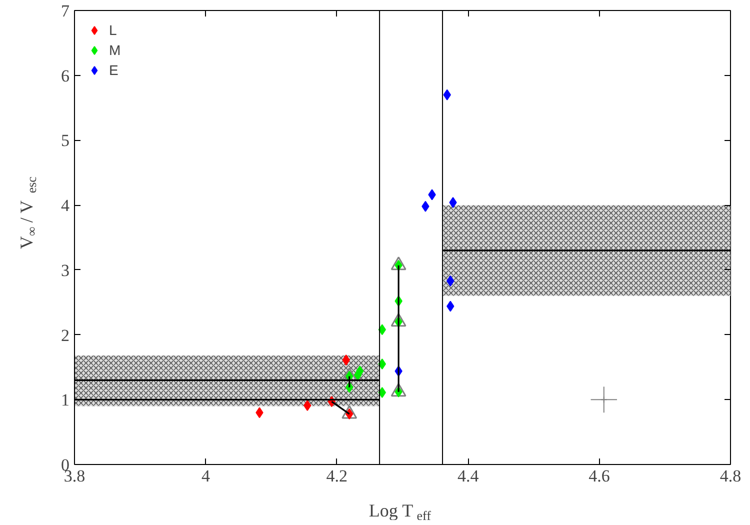 This screenshot has width=750, height=525. I want to click on y-tick-label: 1, so click(65, 400).